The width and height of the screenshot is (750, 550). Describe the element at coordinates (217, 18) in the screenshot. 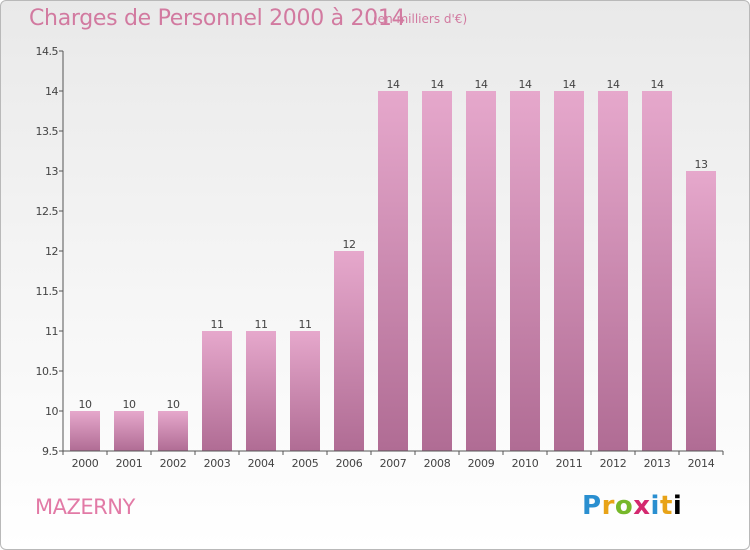

I see `chart-title: Charges de Personnel 2000 à 2014` at that location.